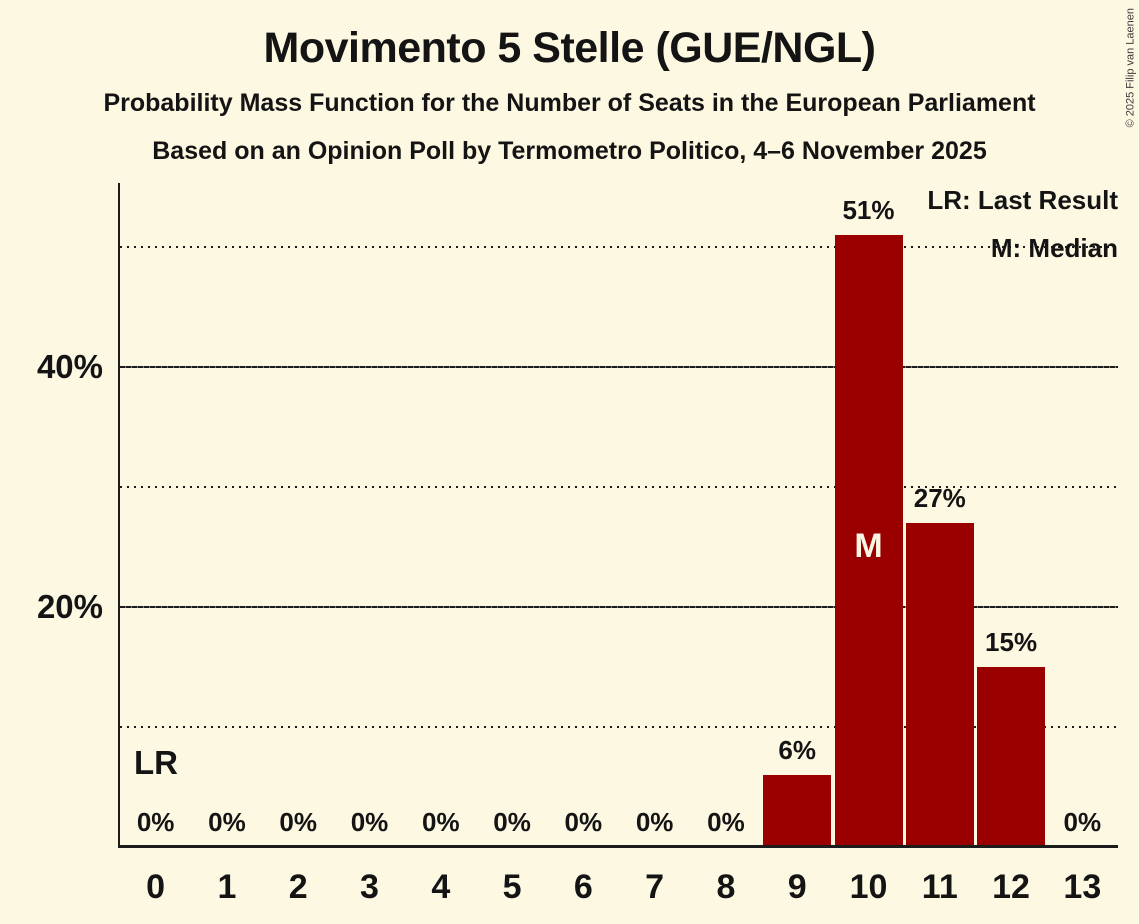  Describe the element at coordinates (1011, 887) in the screenshot. I see `x-tick-label-12: 12` at that location.